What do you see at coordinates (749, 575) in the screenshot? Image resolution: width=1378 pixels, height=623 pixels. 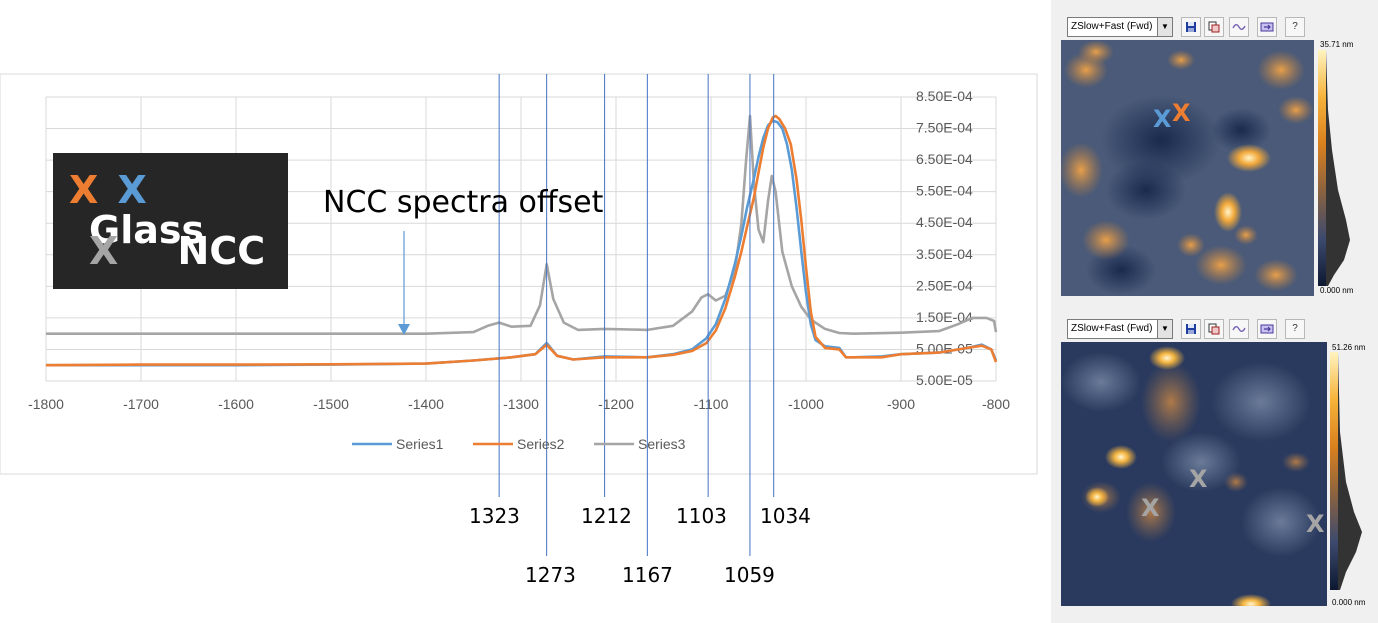 I see `peak-label-1059: 1059` at bounding box center [749, 575].